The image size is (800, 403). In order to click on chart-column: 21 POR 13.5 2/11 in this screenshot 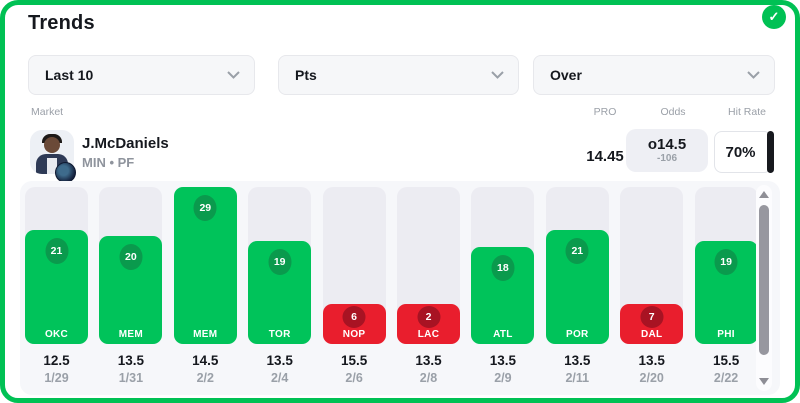, I will do `click(577, 286)`.